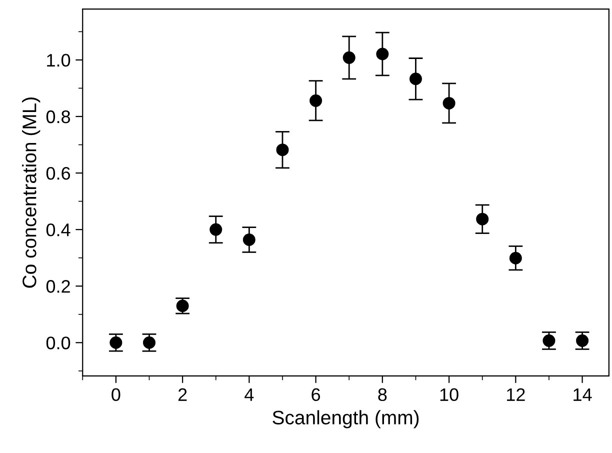 The width and height of the screenshot is (612, 453). I want to click on x-axis-title: Scanlength (mm), so click(345, 419).